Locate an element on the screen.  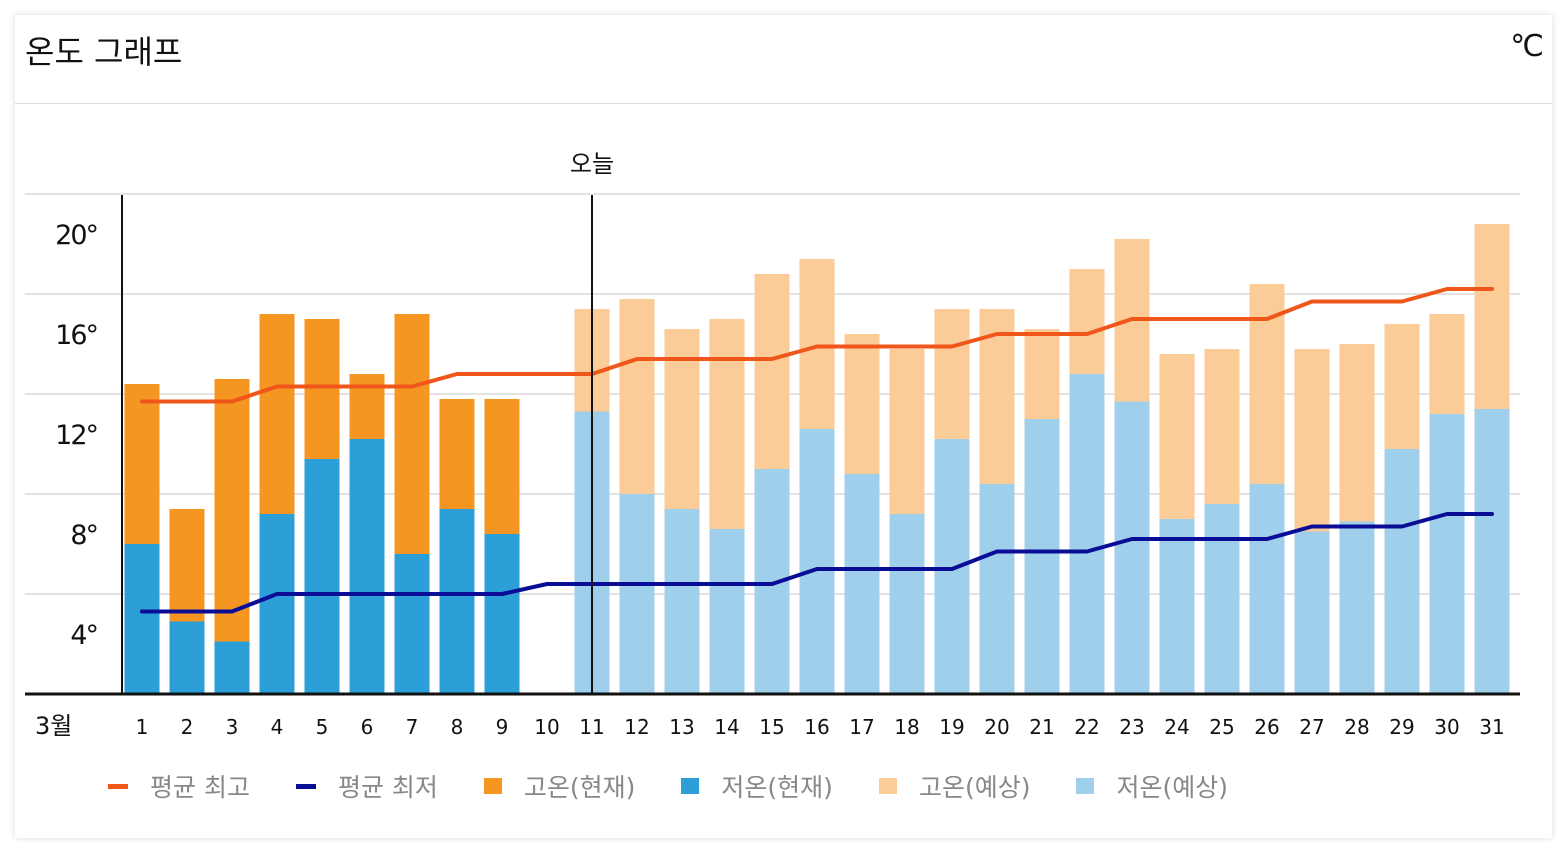
x-tick-label: 7 is located at coordinates (412, 727).